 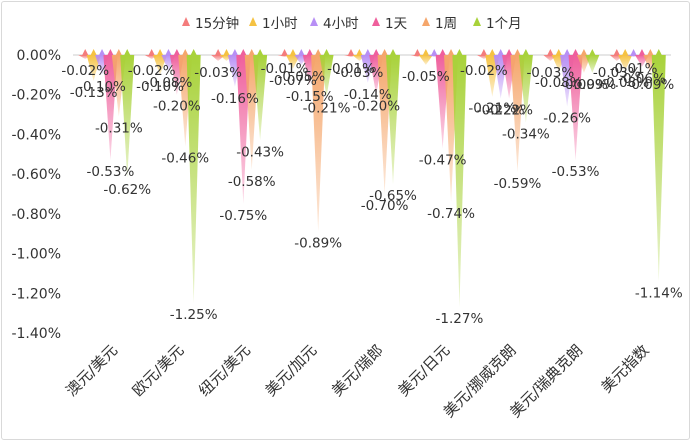 I want to click on data-label: -0.07%, so click(x=293, y=81).